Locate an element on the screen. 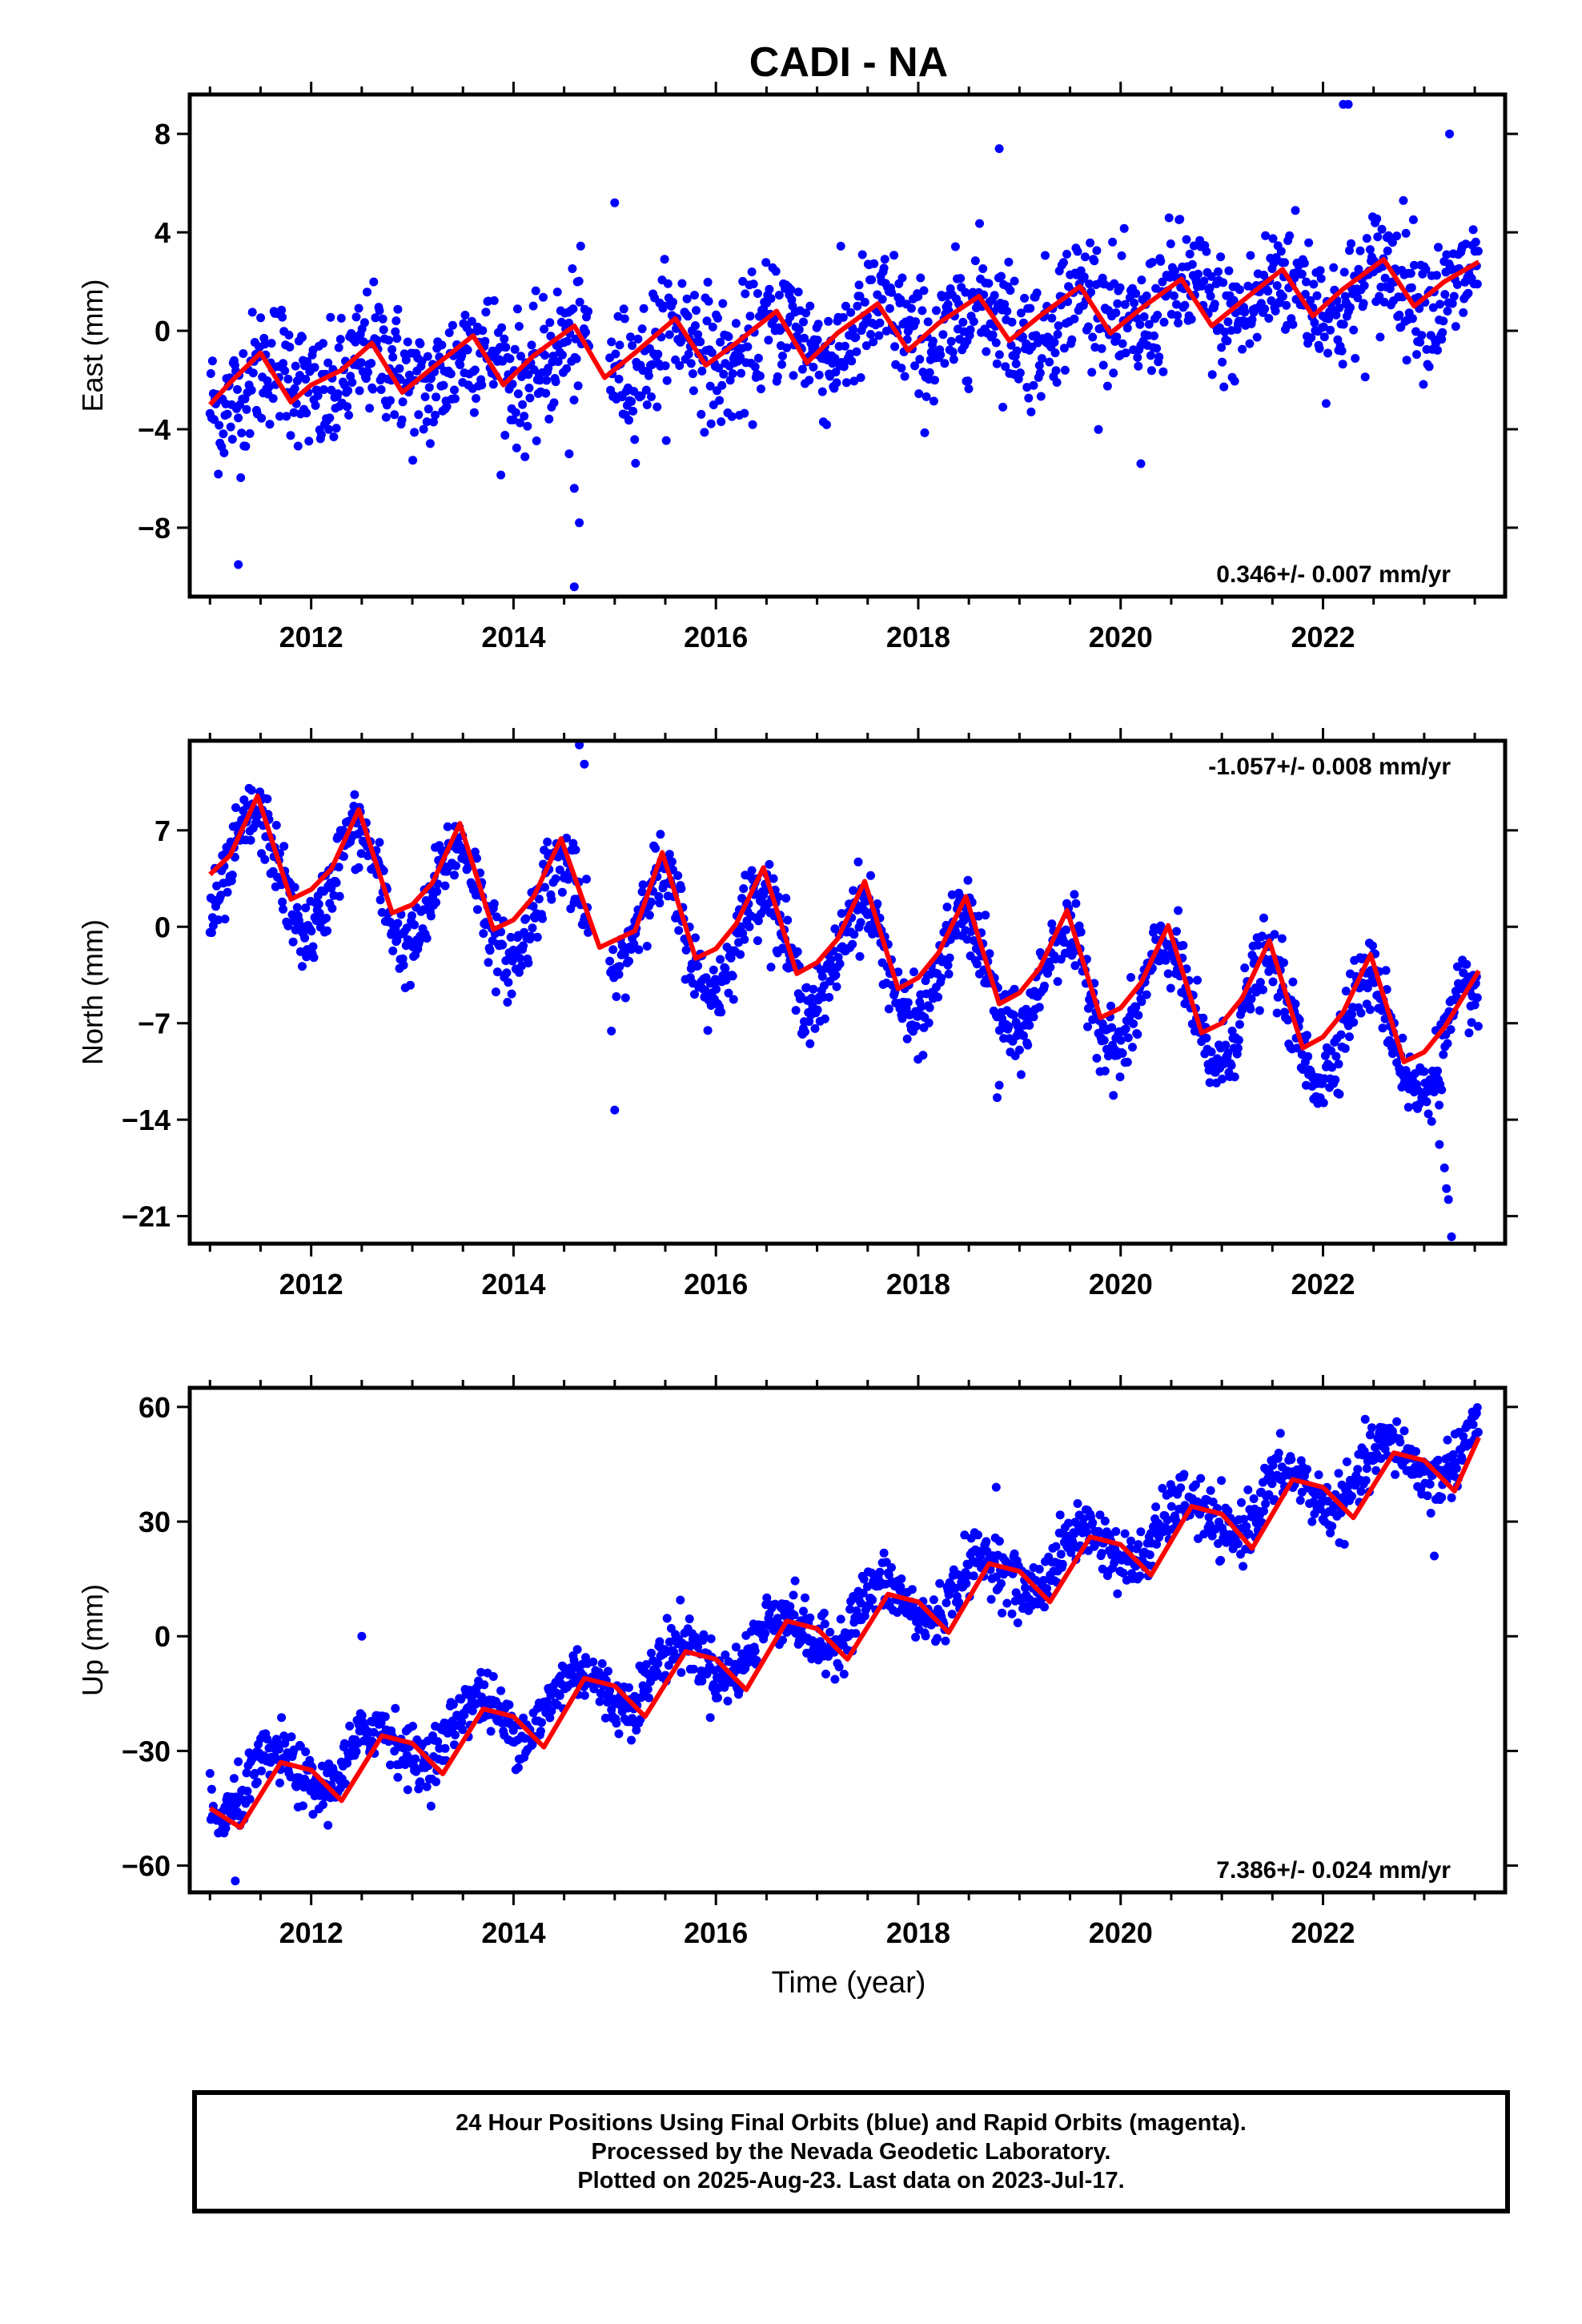  x-tick-label: 2018 is located at coordinates (918, 1284).